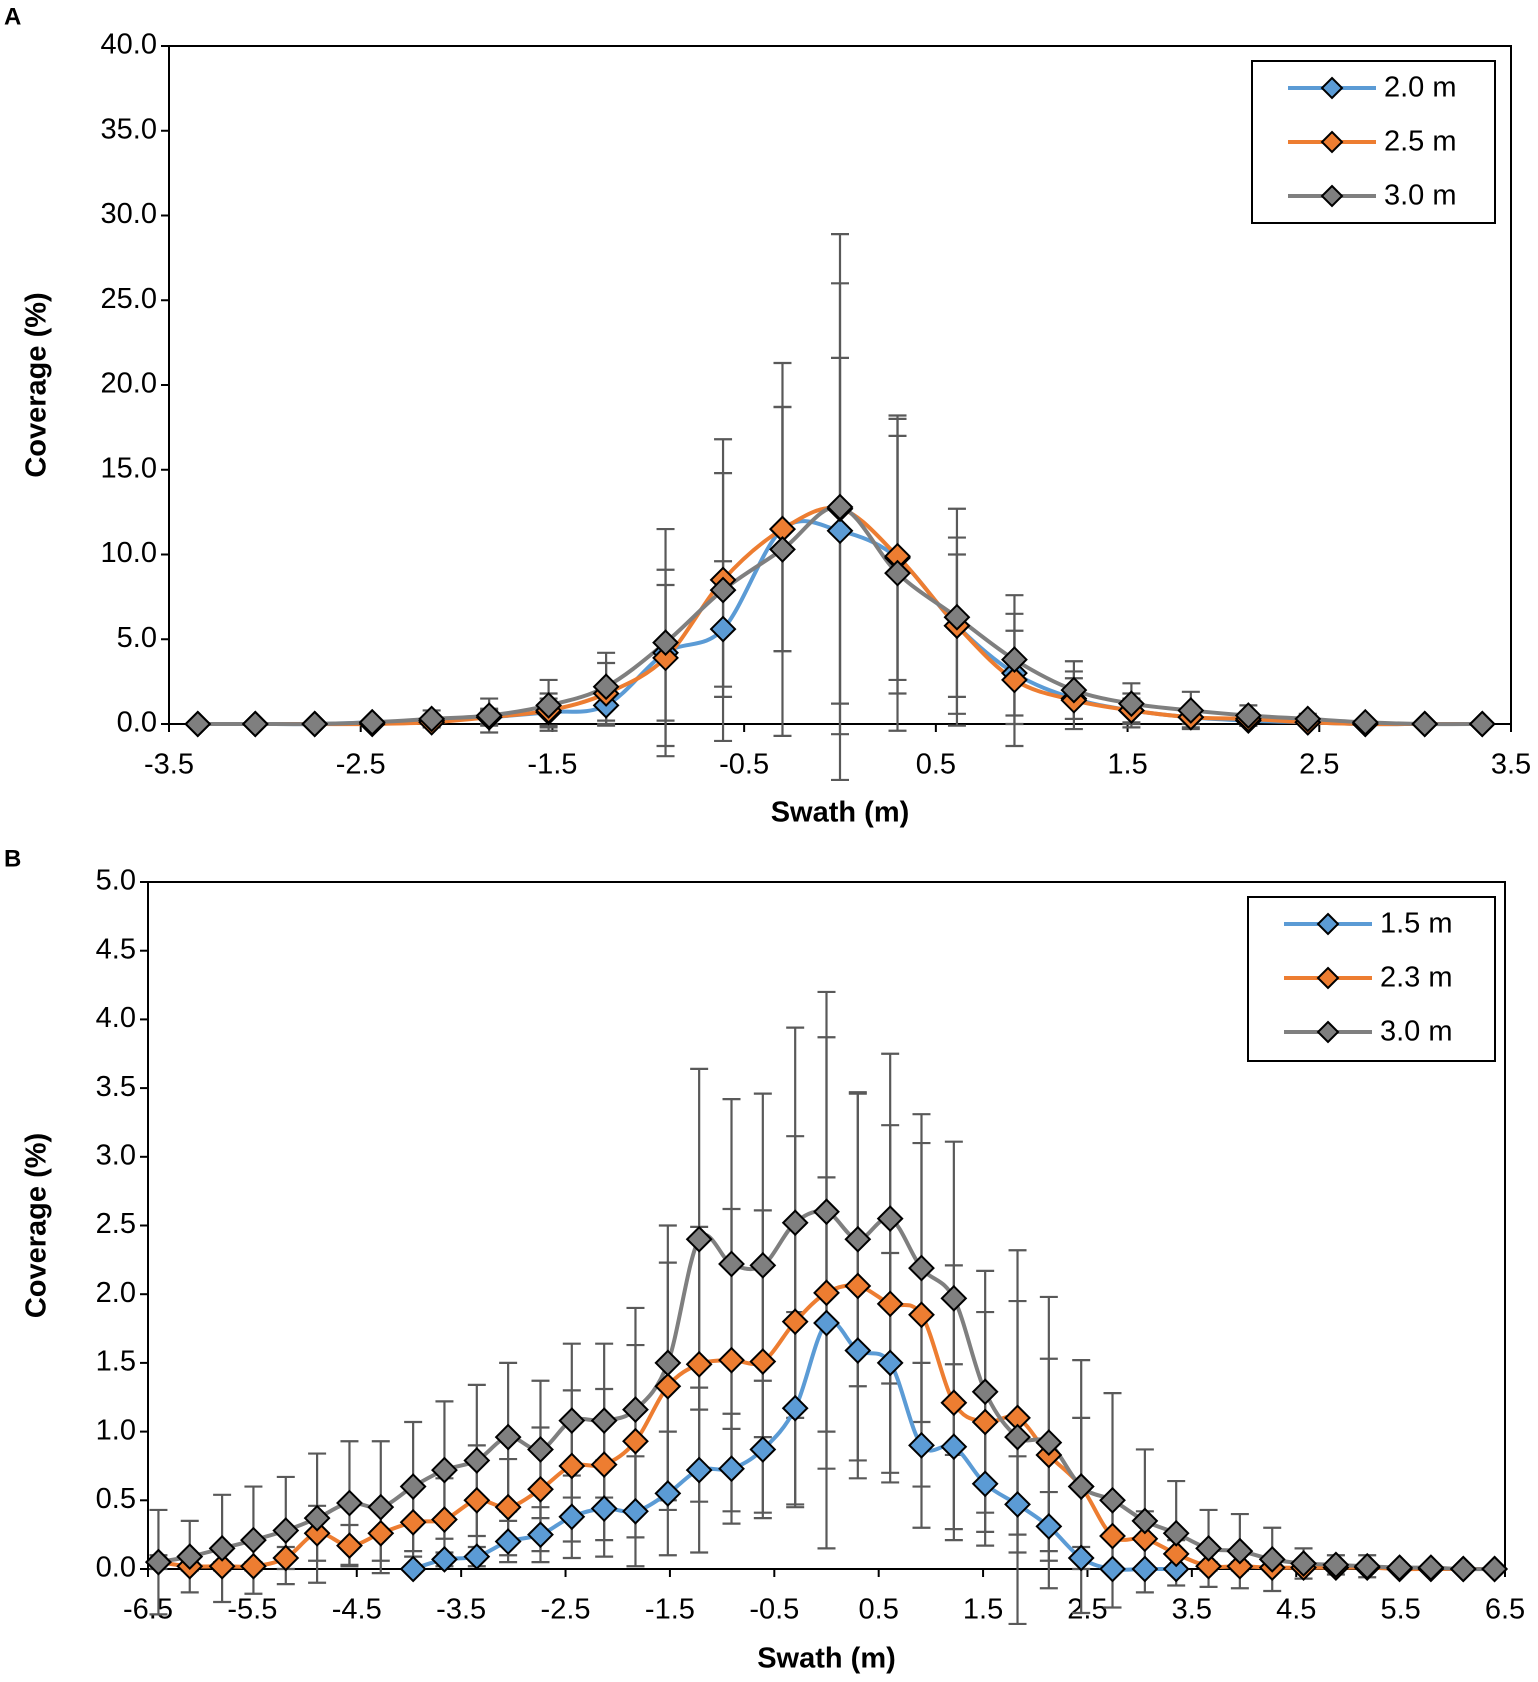  Describe the element at coordinates (1400, 1610) in the screenshot. I see `x-tick-label: 5.5` at that location.